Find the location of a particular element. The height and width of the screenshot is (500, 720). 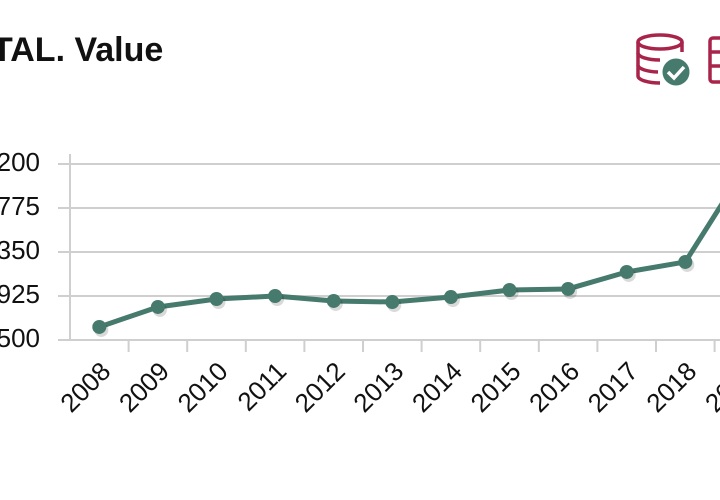

x-tick-label: 2020 is located at coordinates (709, 387).